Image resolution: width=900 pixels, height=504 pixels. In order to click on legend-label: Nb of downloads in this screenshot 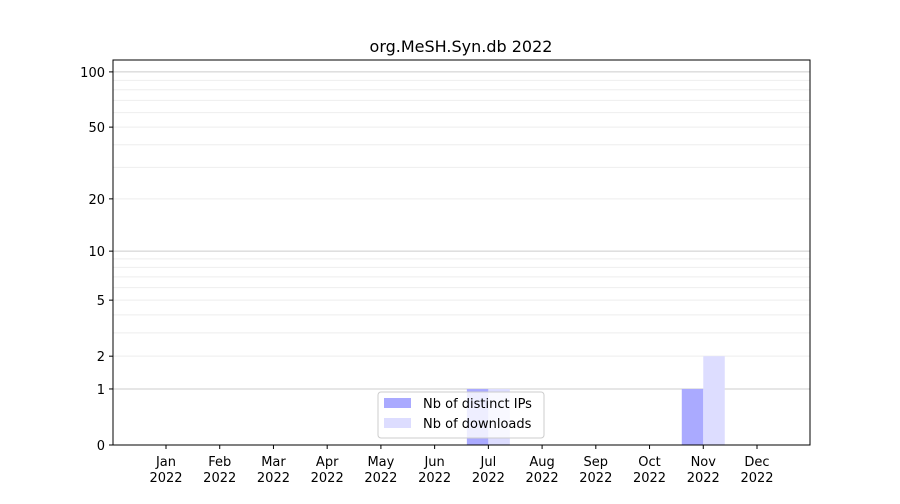, I will do `click(477, 424)`.